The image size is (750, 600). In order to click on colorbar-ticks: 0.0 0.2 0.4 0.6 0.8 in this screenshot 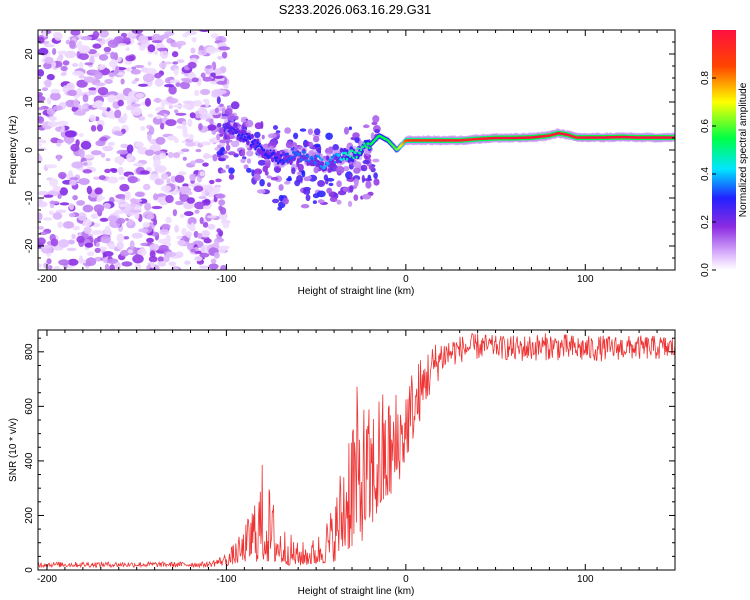, I will do `click(708, 174)`.